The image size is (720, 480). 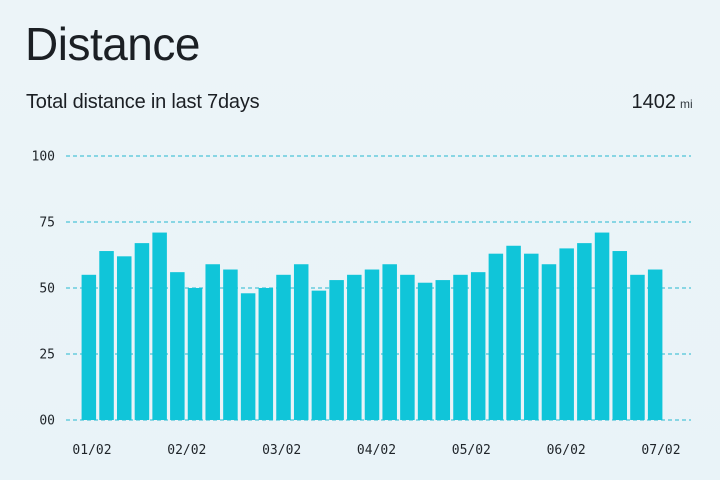 I want to click on x-tick-label: 04/02, so click(x=376, y=450).